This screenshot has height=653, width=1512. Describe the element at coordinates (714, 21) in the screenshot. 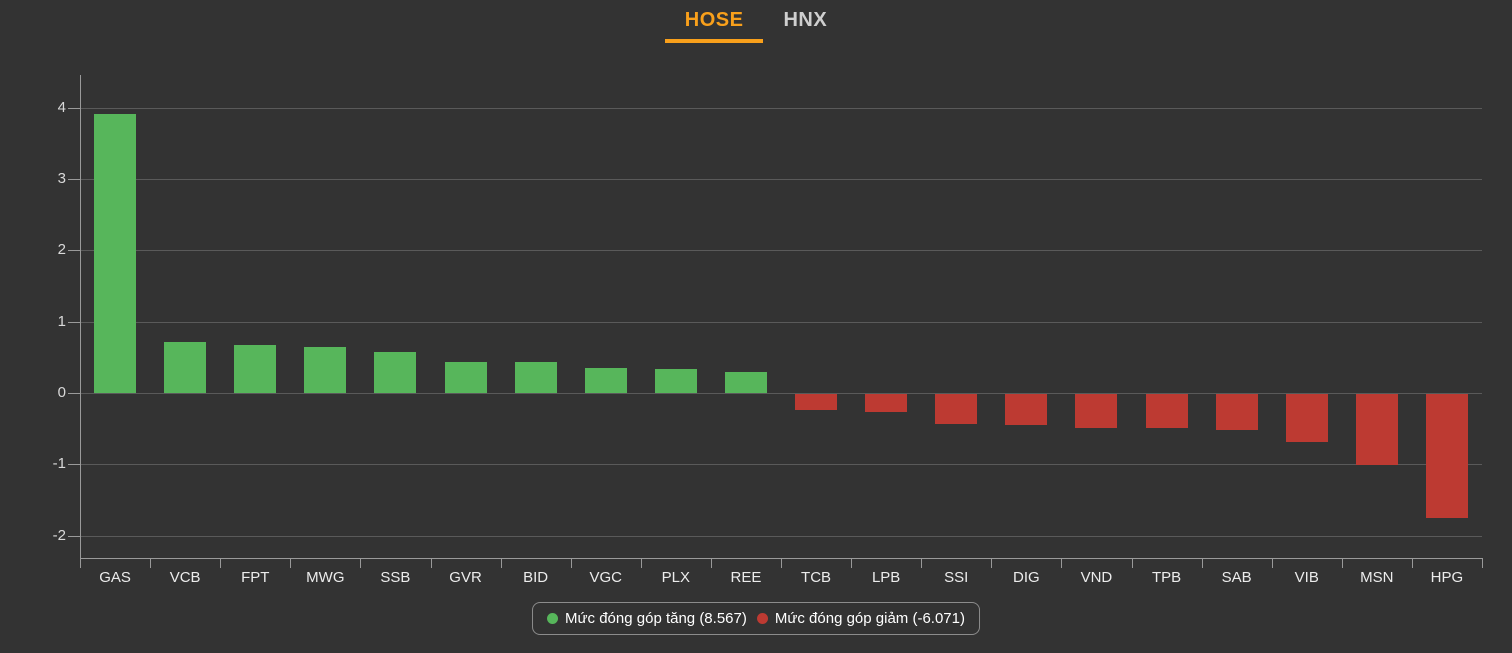

I see `tab-hose: HOSE` at that location.